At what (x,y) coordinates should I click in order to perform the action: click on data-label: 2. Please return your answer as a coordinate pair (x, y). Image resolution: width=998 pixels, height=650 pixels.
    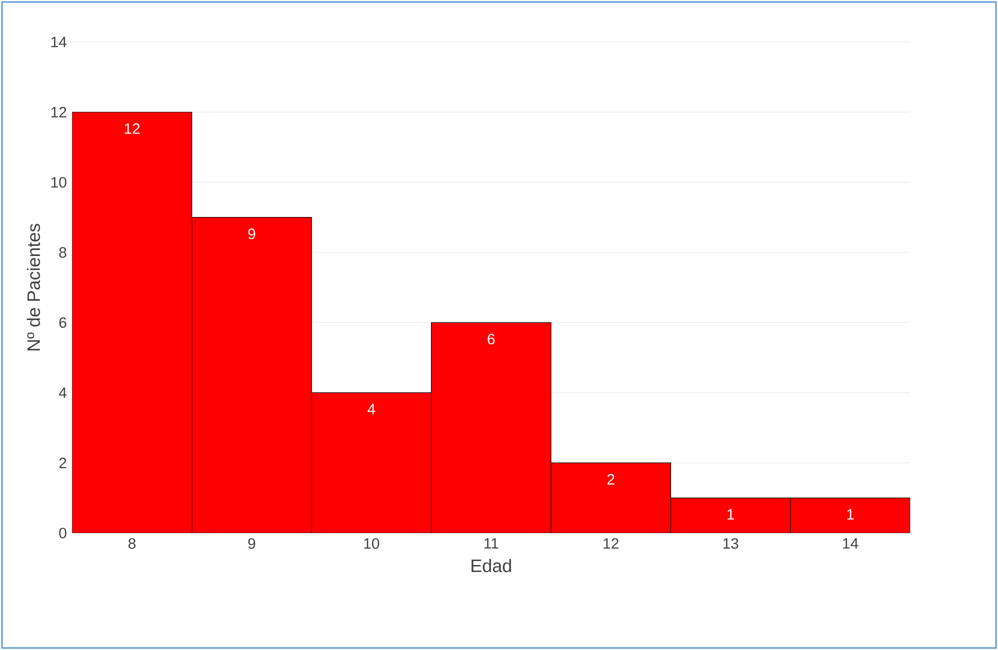
    Looking at the image, I should click on (610, 479).